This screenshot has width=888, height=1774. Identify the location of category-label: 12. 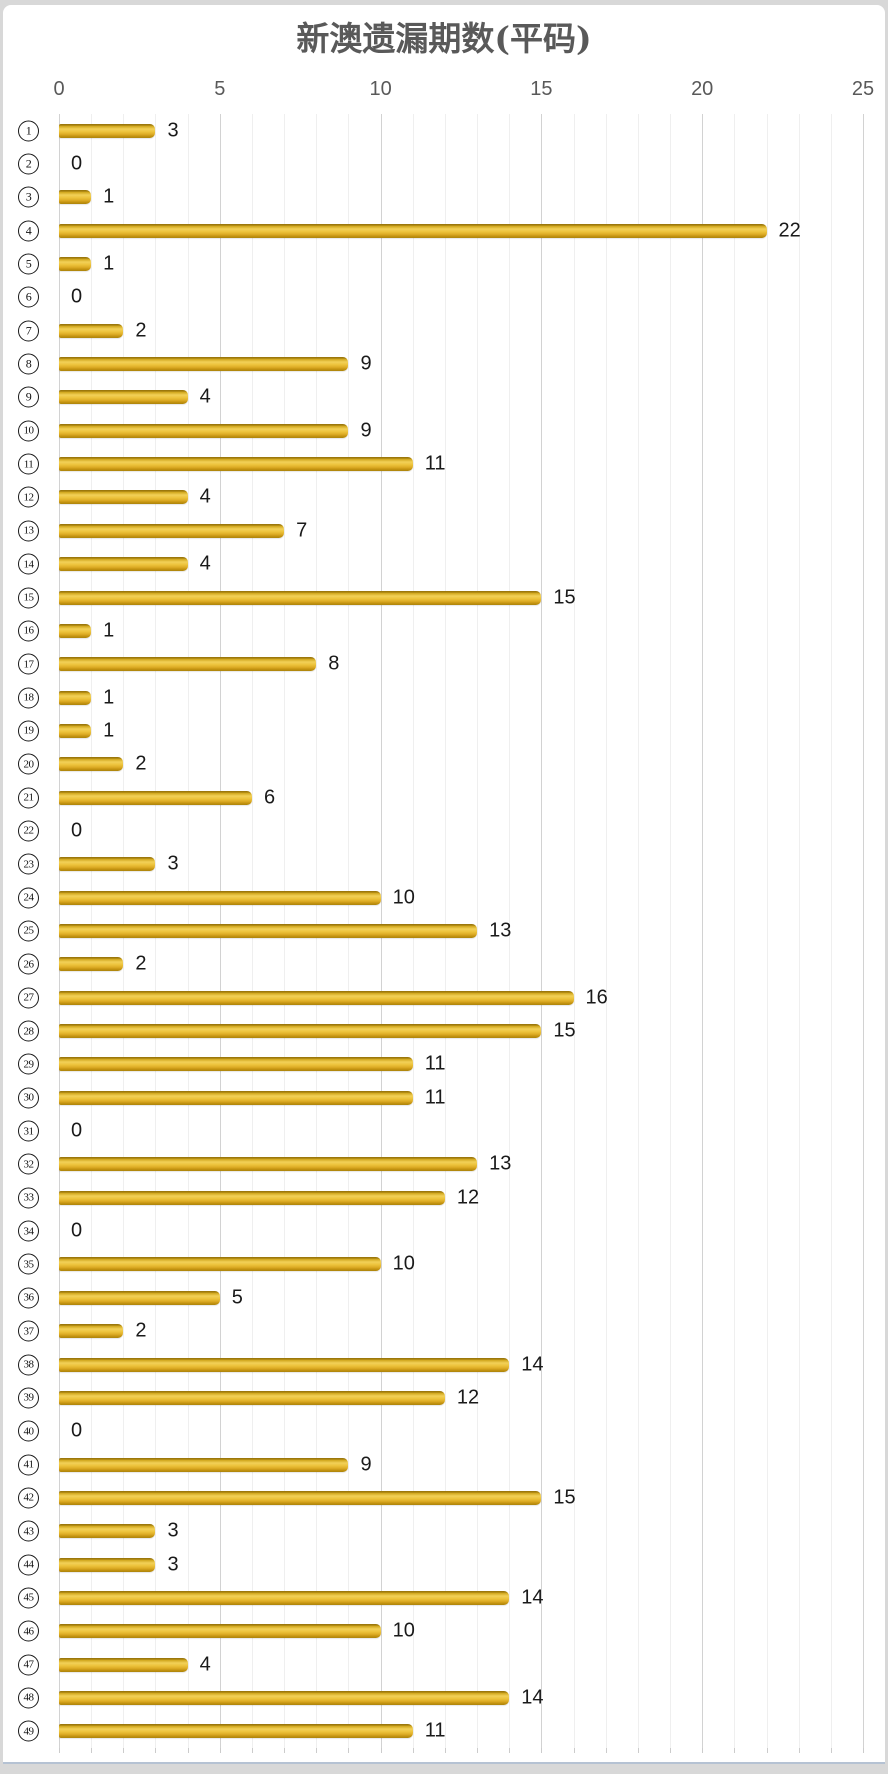
(28, 497).